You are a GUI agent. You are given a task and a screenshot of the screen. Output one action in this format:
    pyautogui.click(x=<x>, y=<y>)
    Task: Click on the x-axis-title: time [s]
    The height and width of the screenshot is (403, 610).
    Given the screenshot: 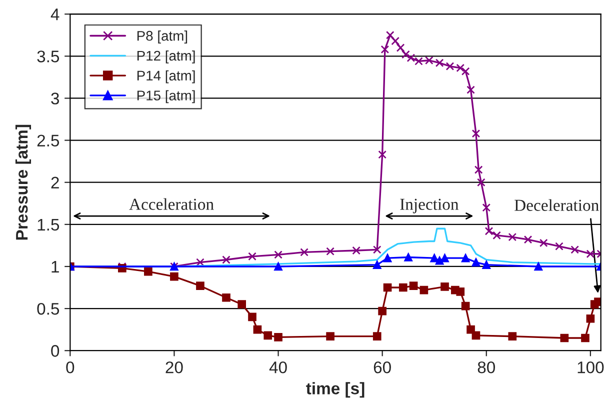 What is the action you would take?
    pyautogui.click(x=335, y=390)
    